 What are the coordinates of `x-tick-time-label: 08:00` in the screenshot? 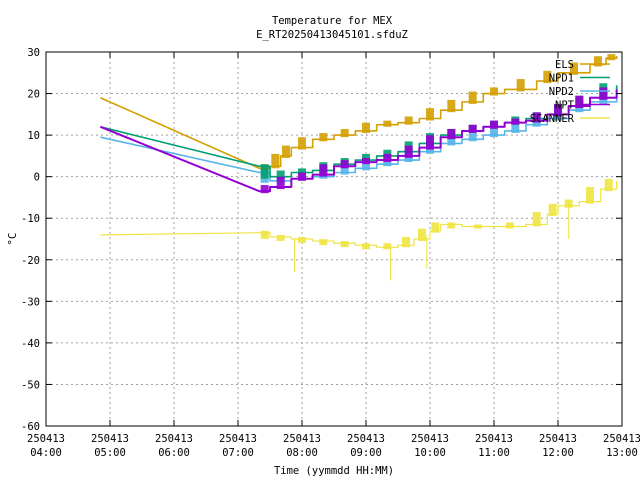 It's located at (302, 453).